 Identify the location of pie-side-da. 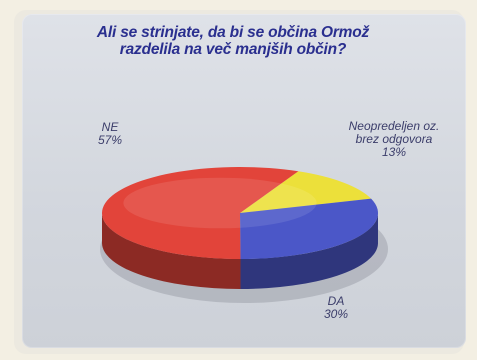
(309, 251).